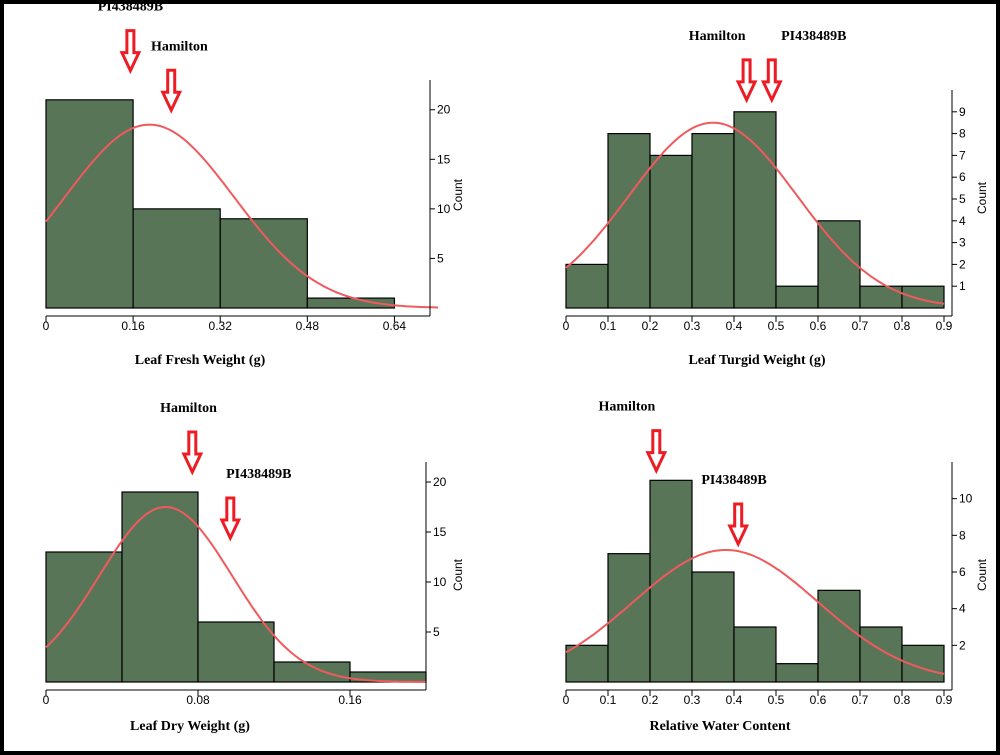 The image size is (1000, 755). What do you see at coordinates (440, 582) in the screenshot?
I see `panel-3-y-tick-label-2: 10` at bounding box center [440, 582].